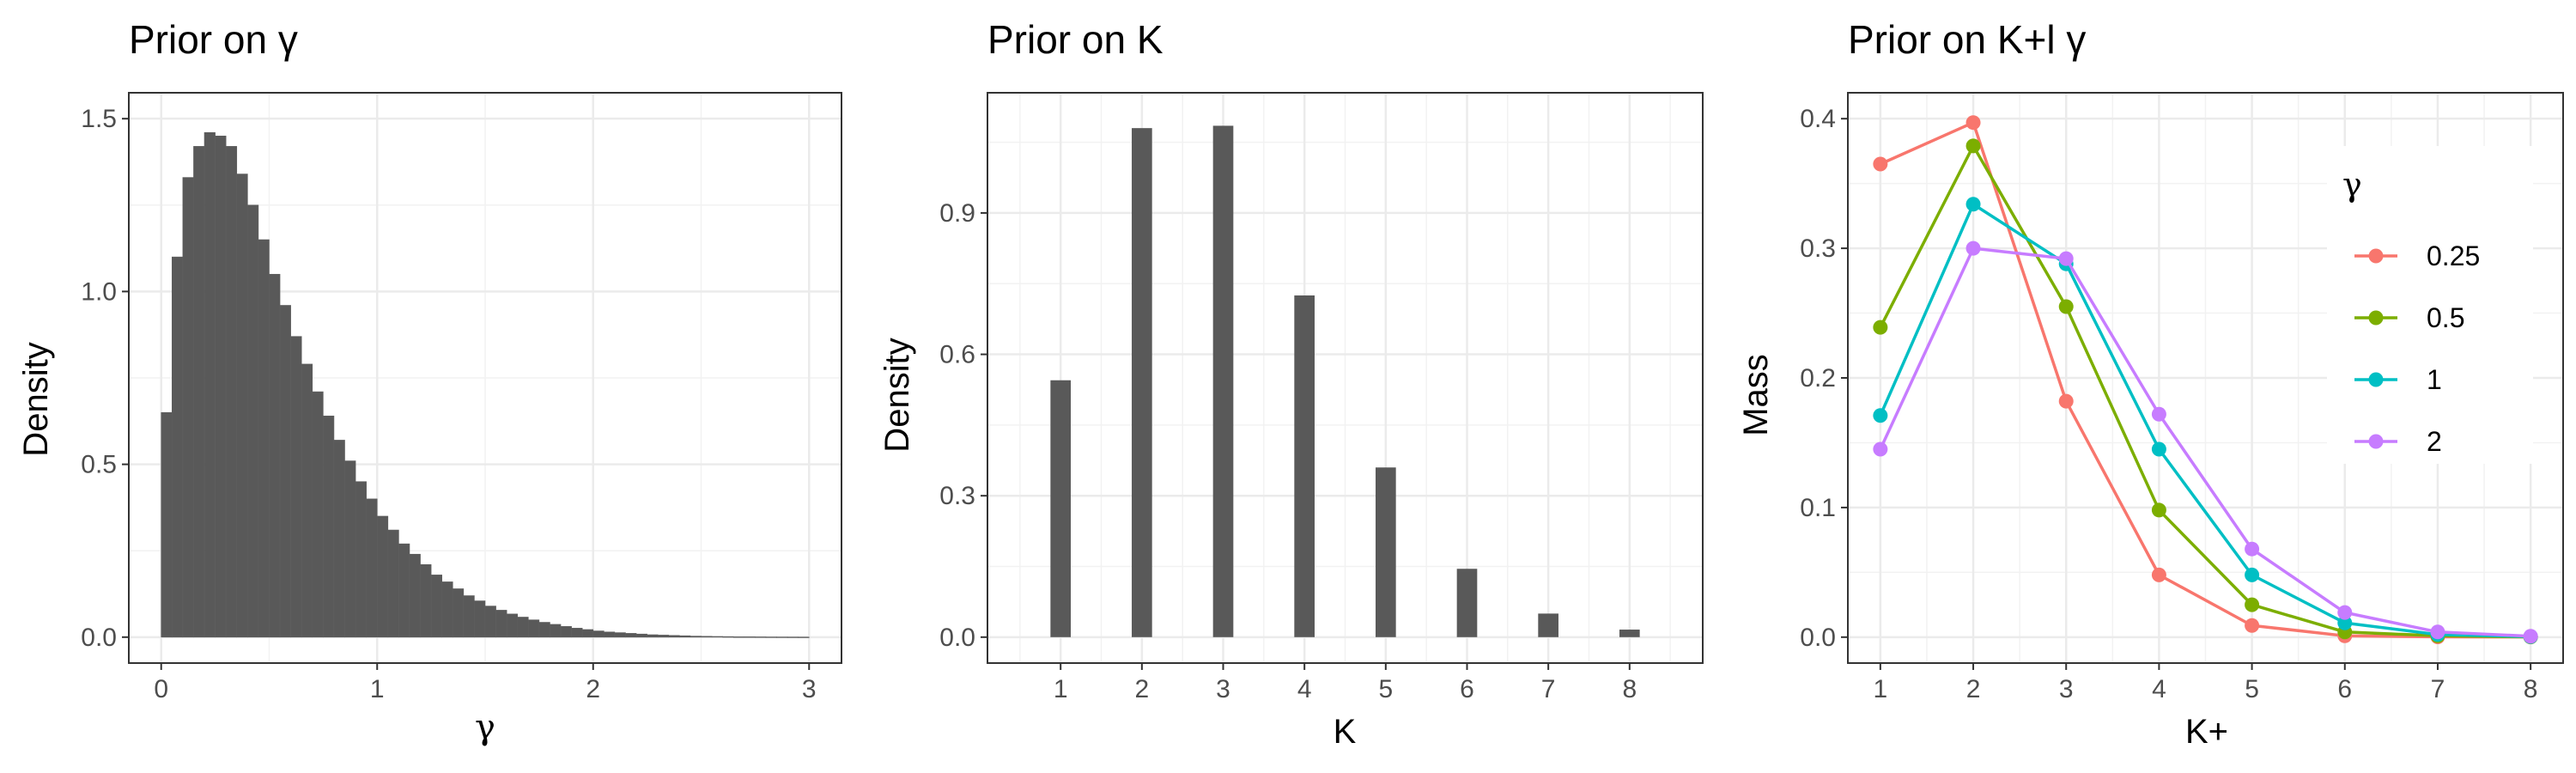 The width and height of the screenshot is (2576, 773). What do you see at coordinates (1345, 732) in the screenshot?
I see `x-axis-title: K` at bounding box center [1345, 732].